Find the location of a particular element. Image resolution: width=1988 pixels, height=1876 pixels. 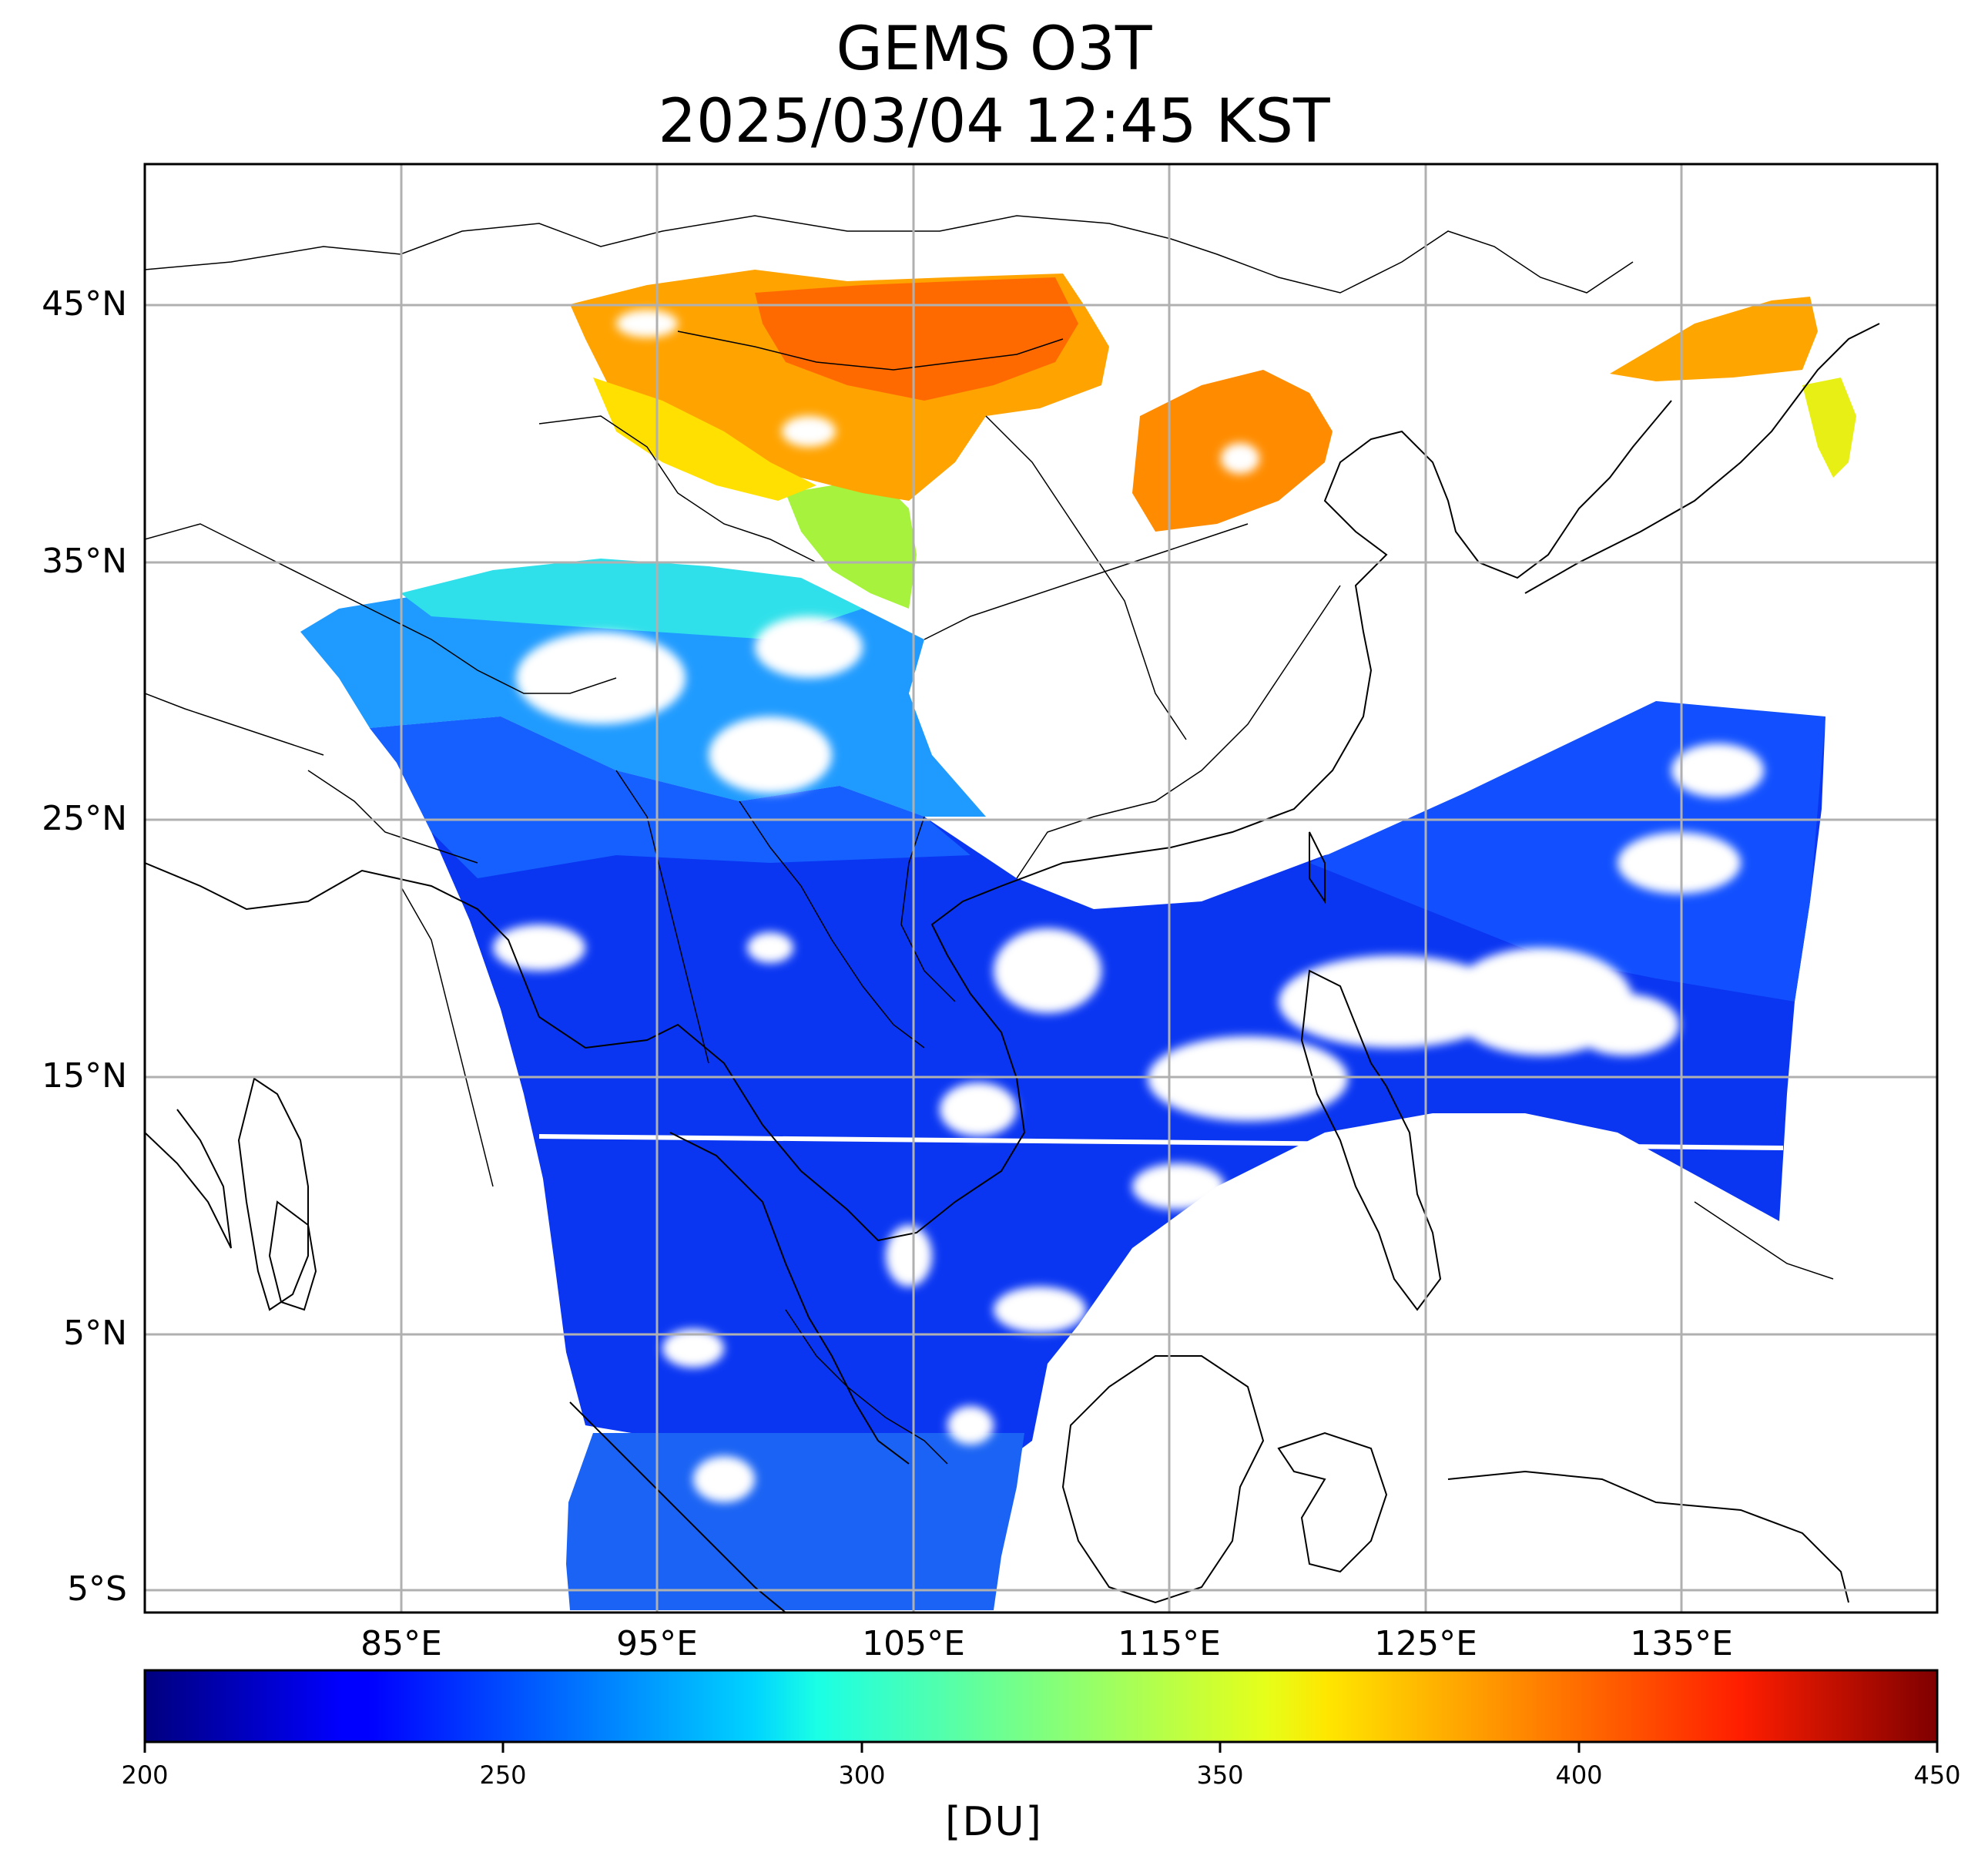

lon-label: 135°E is located at coordinates (1682, 1643).